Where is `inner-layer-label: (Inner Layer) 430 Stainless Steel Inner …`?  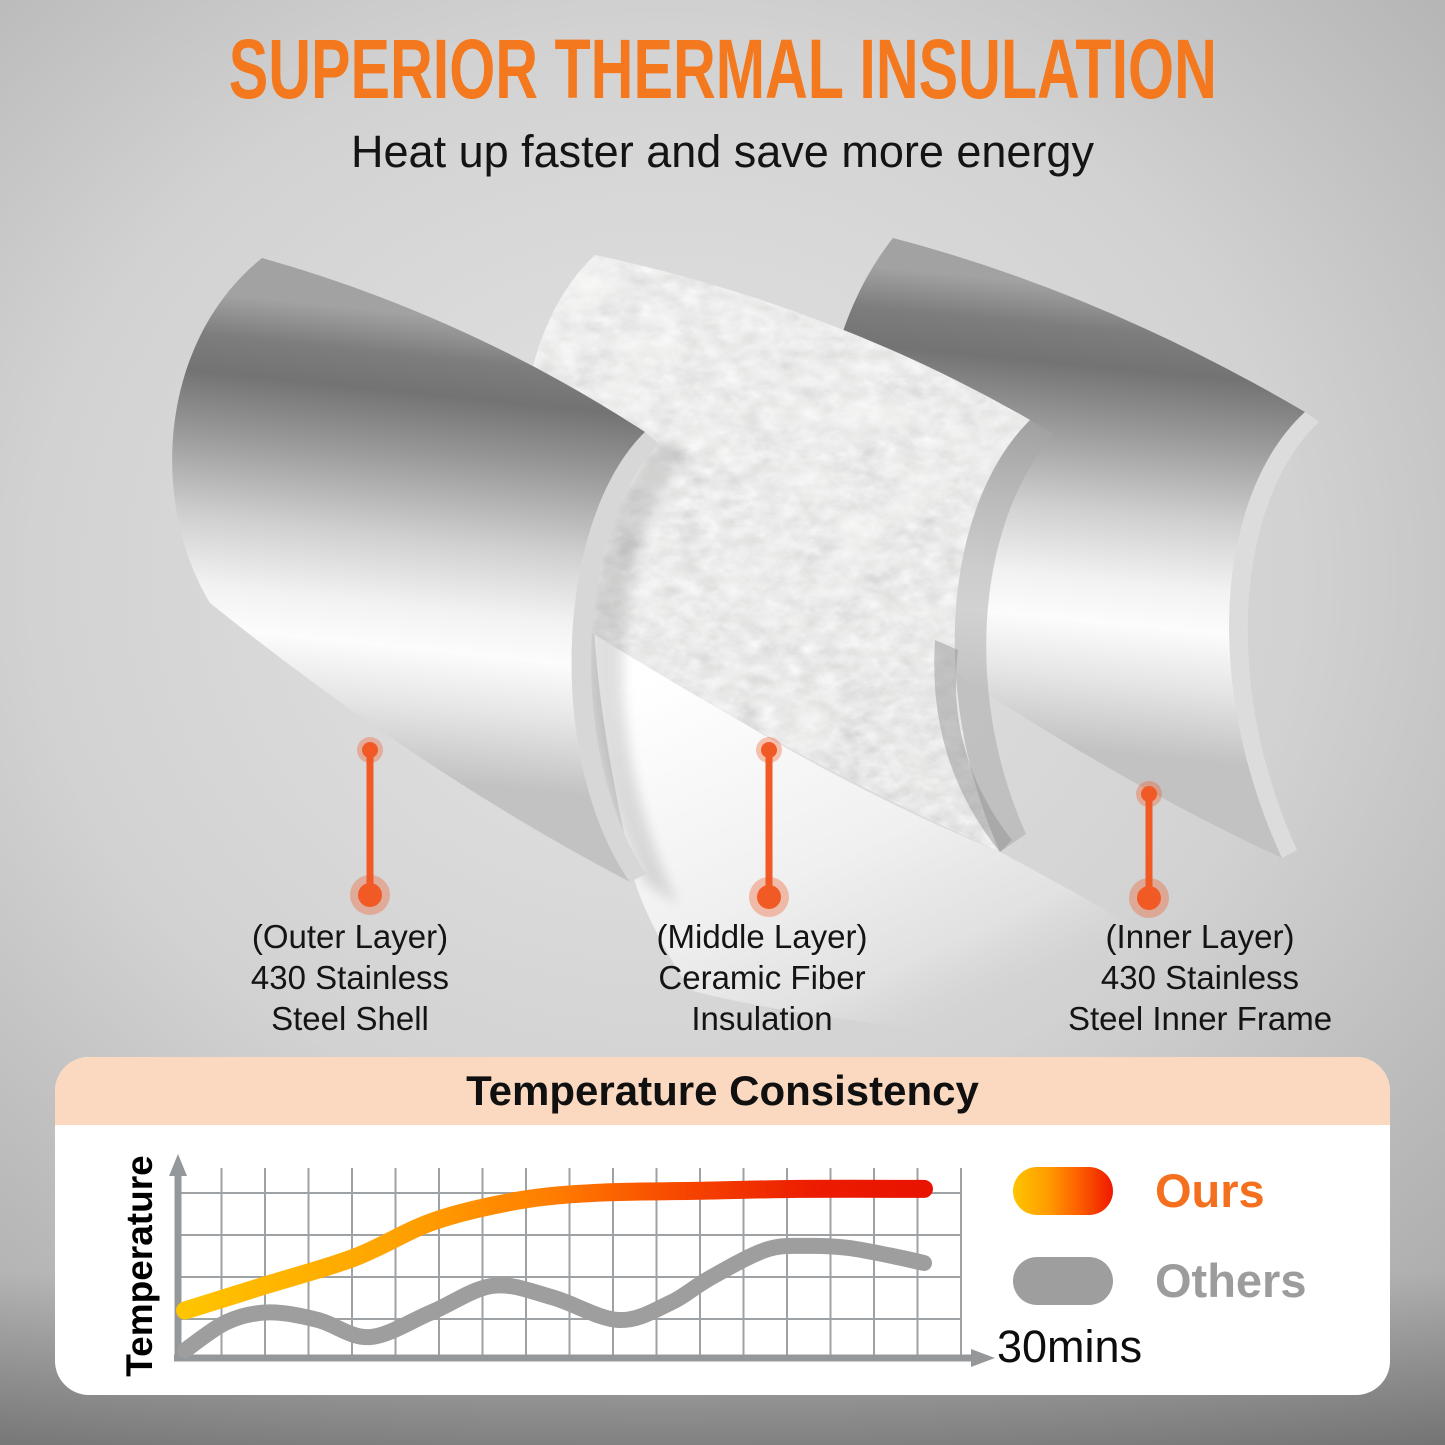
inner-layer-label: (Inner Layer) 430 Stainless Steel Inner … is located at coordinates (1200, 977).